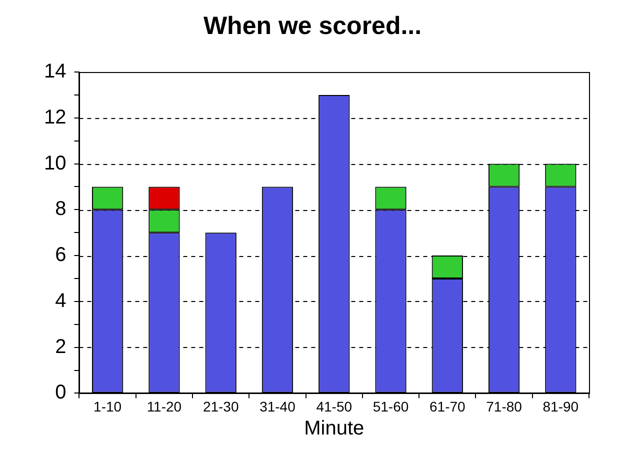 This screenshot has width=624, height=467. Describe the element at coordinates (60, 347) in the screenshot. I see `y-tick-label: 2` at that location.